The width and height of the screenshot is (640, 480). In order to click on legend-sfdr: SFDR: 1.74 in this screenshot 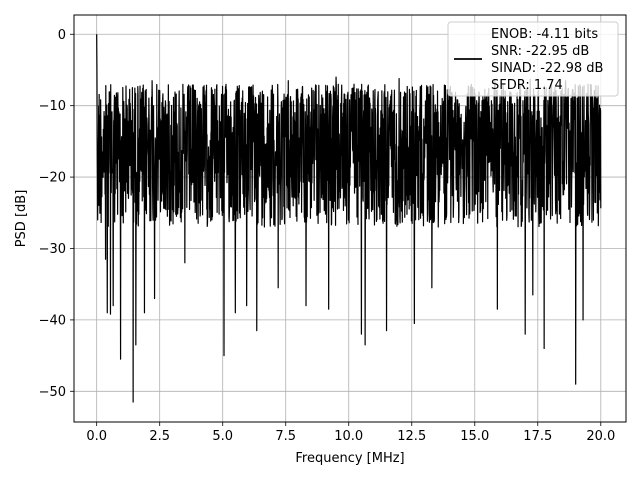, I will do `click(527, 85)`.